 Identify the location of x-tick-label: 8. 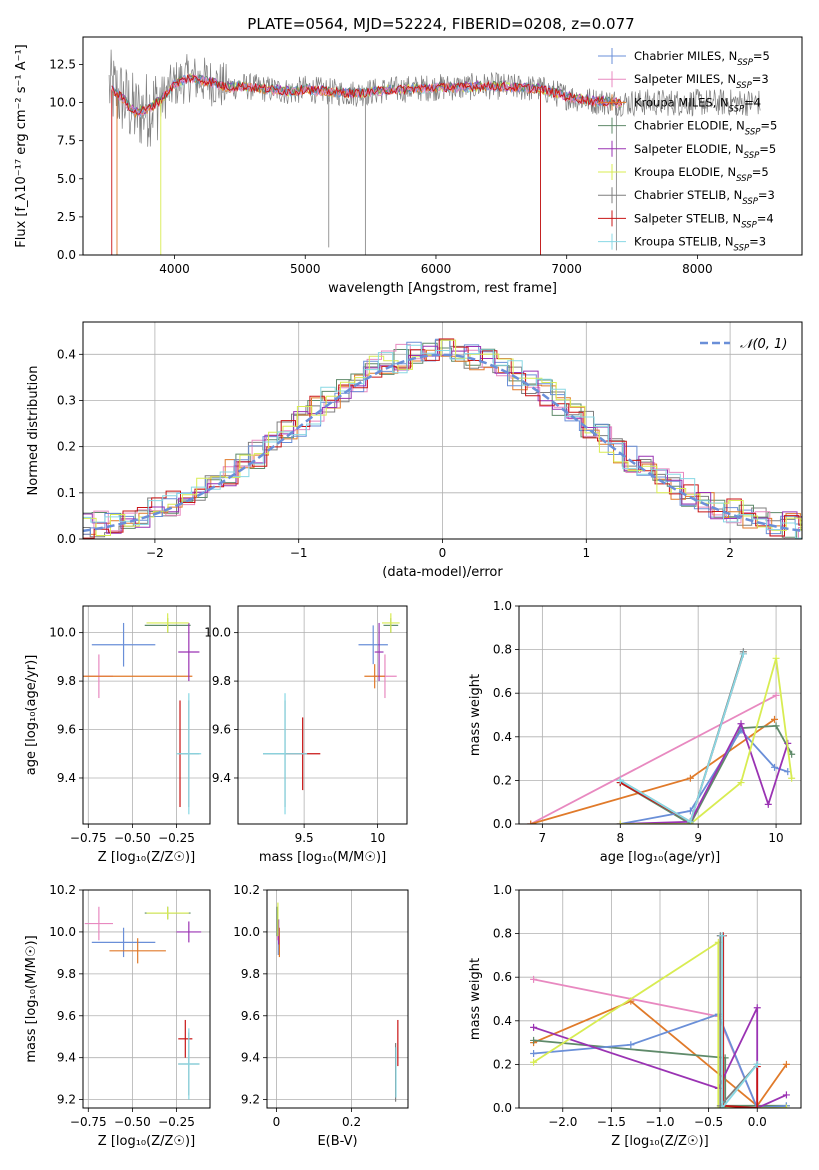
(620, 838).